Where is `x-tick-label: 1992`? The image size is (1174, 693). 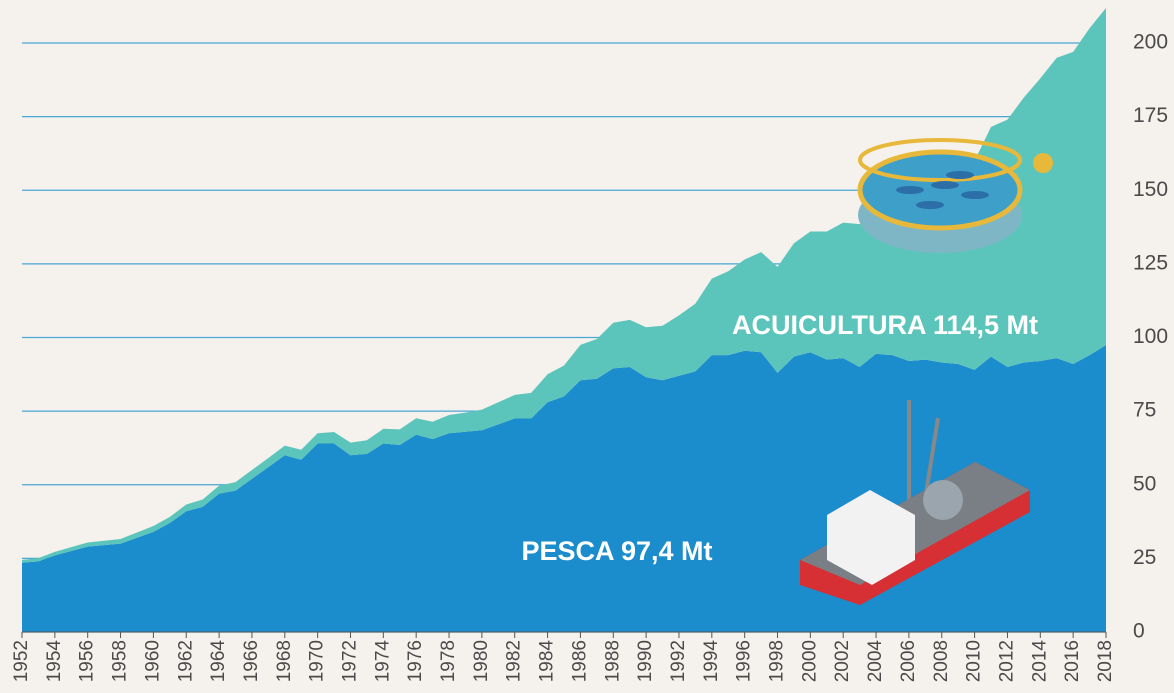 x-tick-label: 1992 is located at coordinates (678, 661).